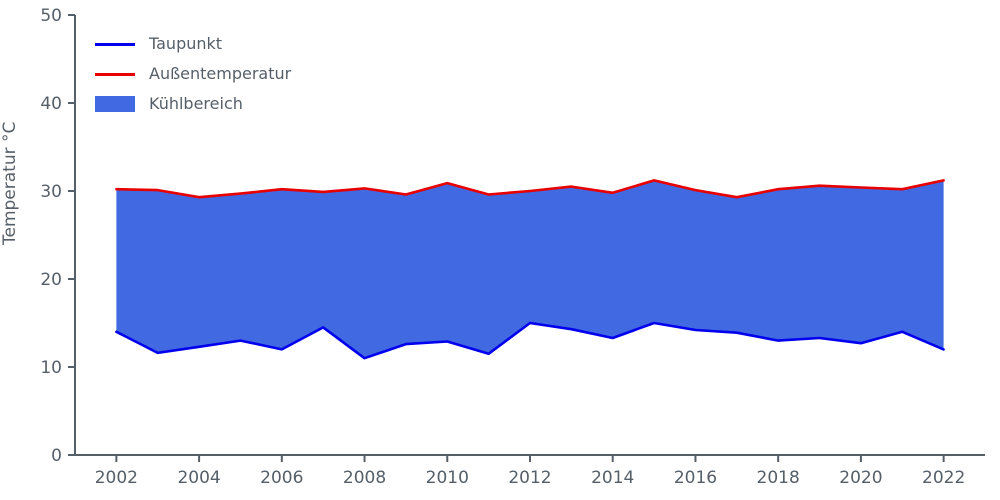  What do you see at coordinates (116, 478) in the screenshot?
I see `x-tick-label: 2002` at bounding box center [116, 478].